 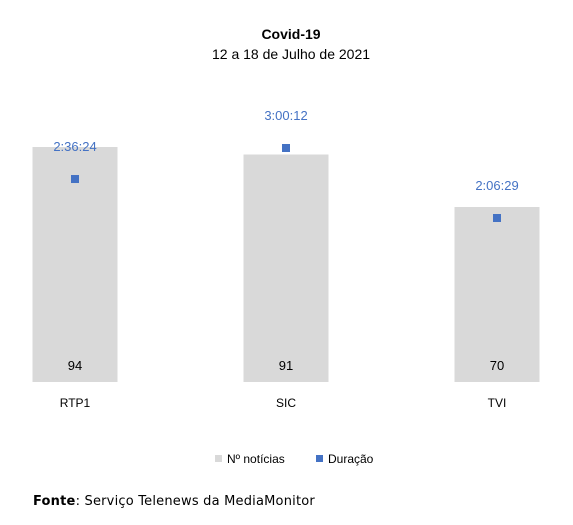 I want to click on legend-label-news: Nº notícias, so click(x=256, y=459).